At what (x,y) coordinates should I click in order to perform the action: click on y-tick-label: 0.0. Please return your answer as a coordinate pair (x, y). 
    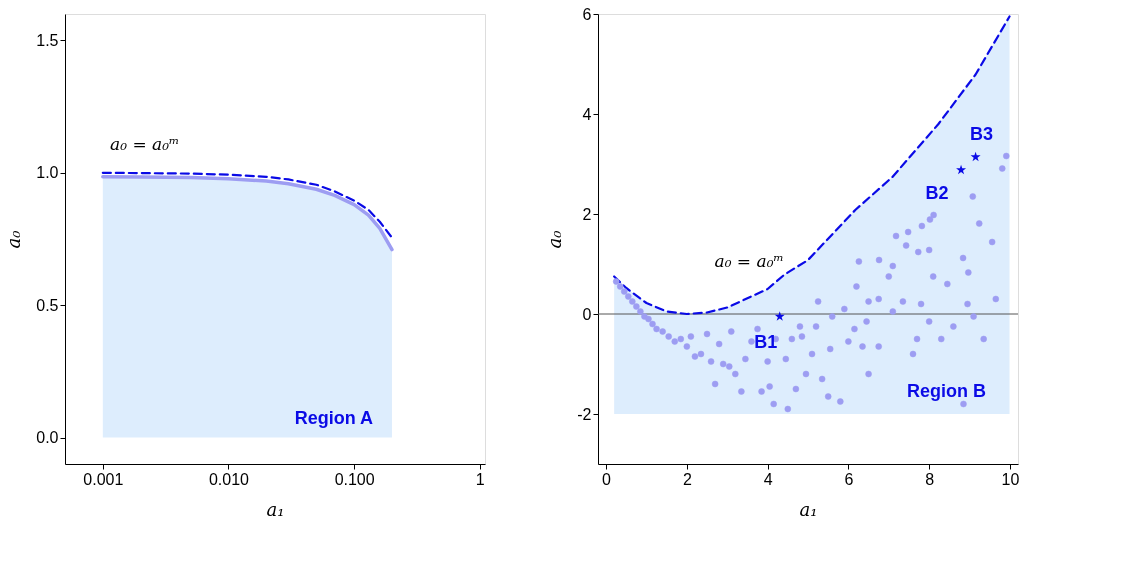
    Looking at the image, I should click on (47, 438).